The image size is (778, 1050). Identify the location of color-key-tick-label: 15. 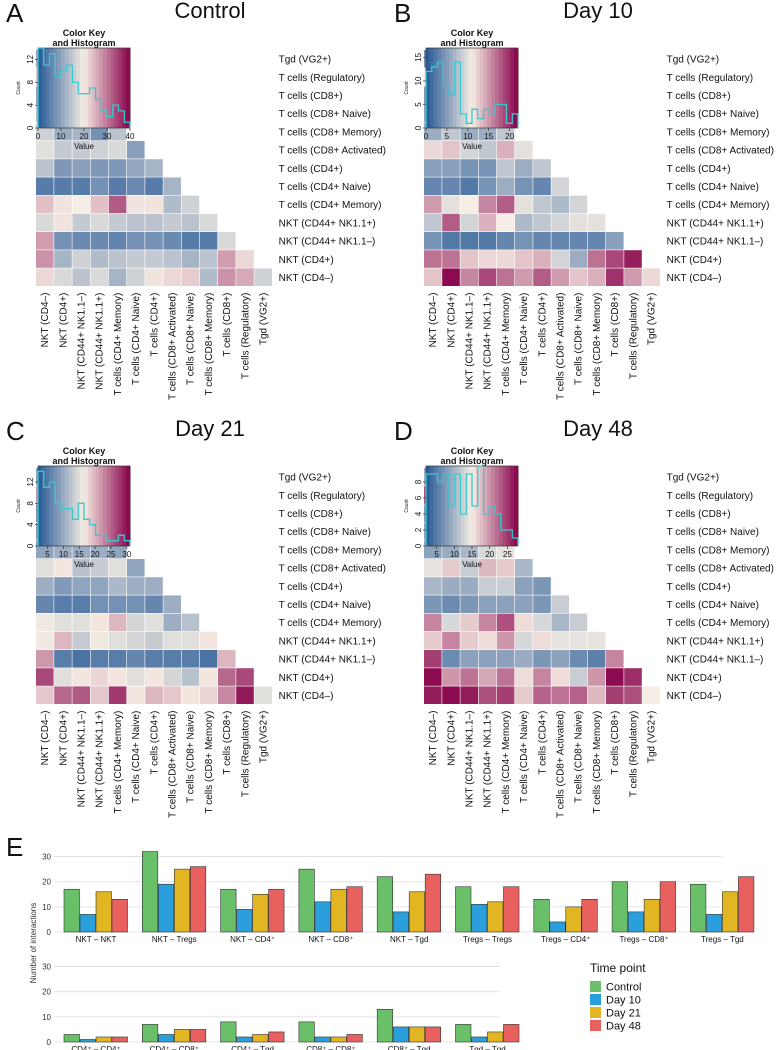
(472, 554).